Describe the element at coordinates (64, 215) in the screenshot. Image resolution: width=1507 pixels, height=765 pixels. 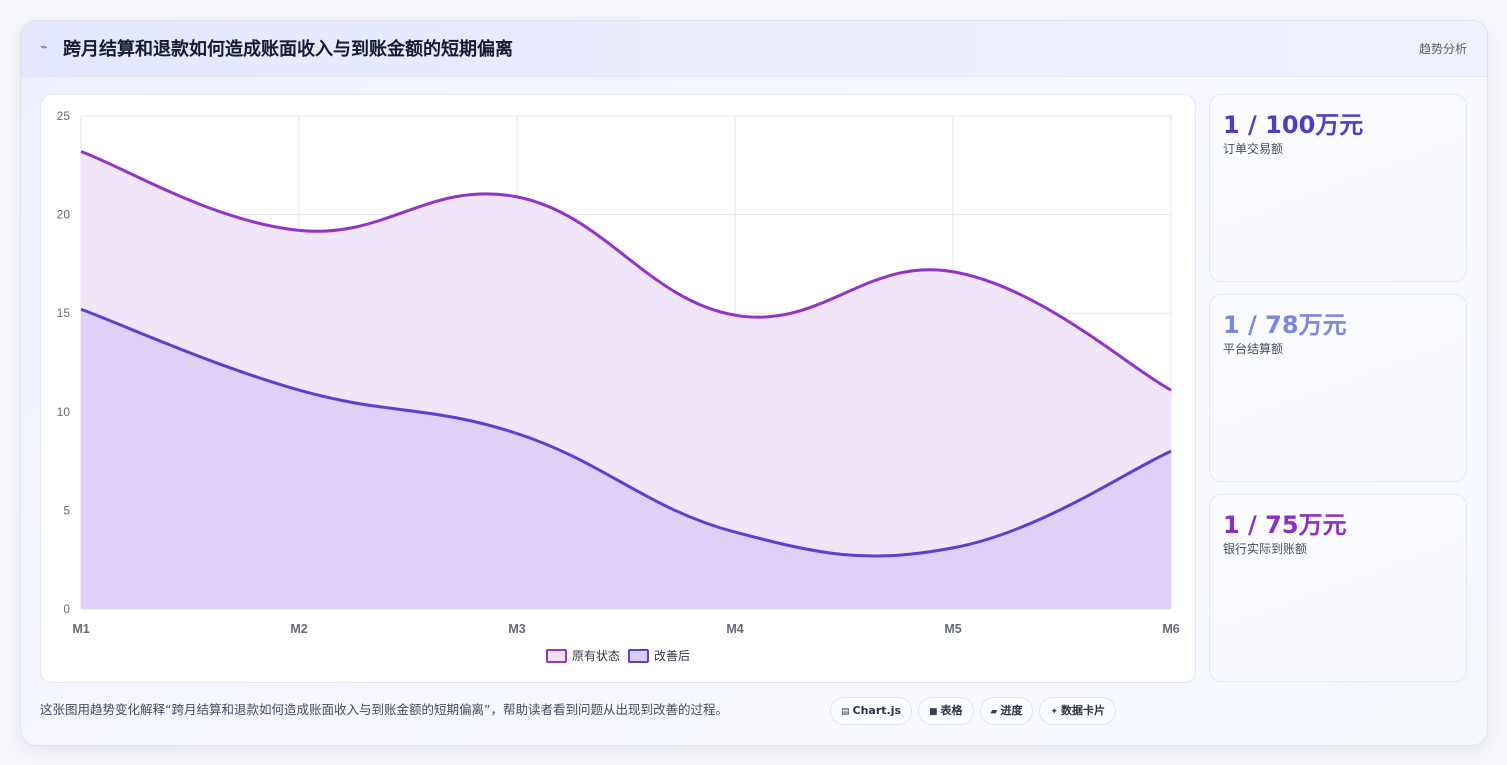
I see `y-tick-label: 20` at that location.